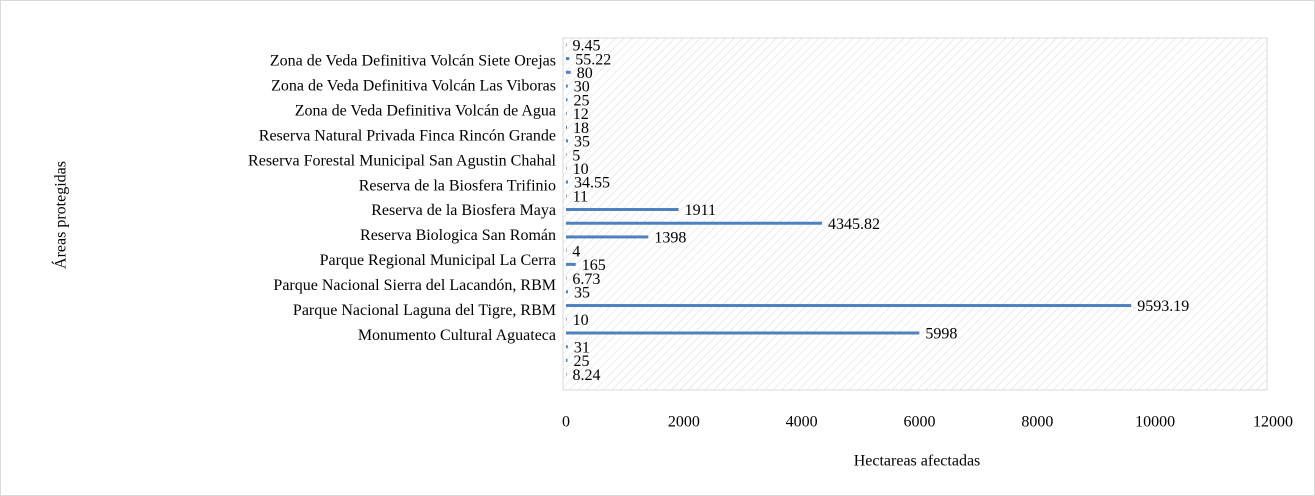  What do you see at coordinates (920, 422) in the screenshot?
I see `x-tick-label: 6000` at bounding box center [920, 422].